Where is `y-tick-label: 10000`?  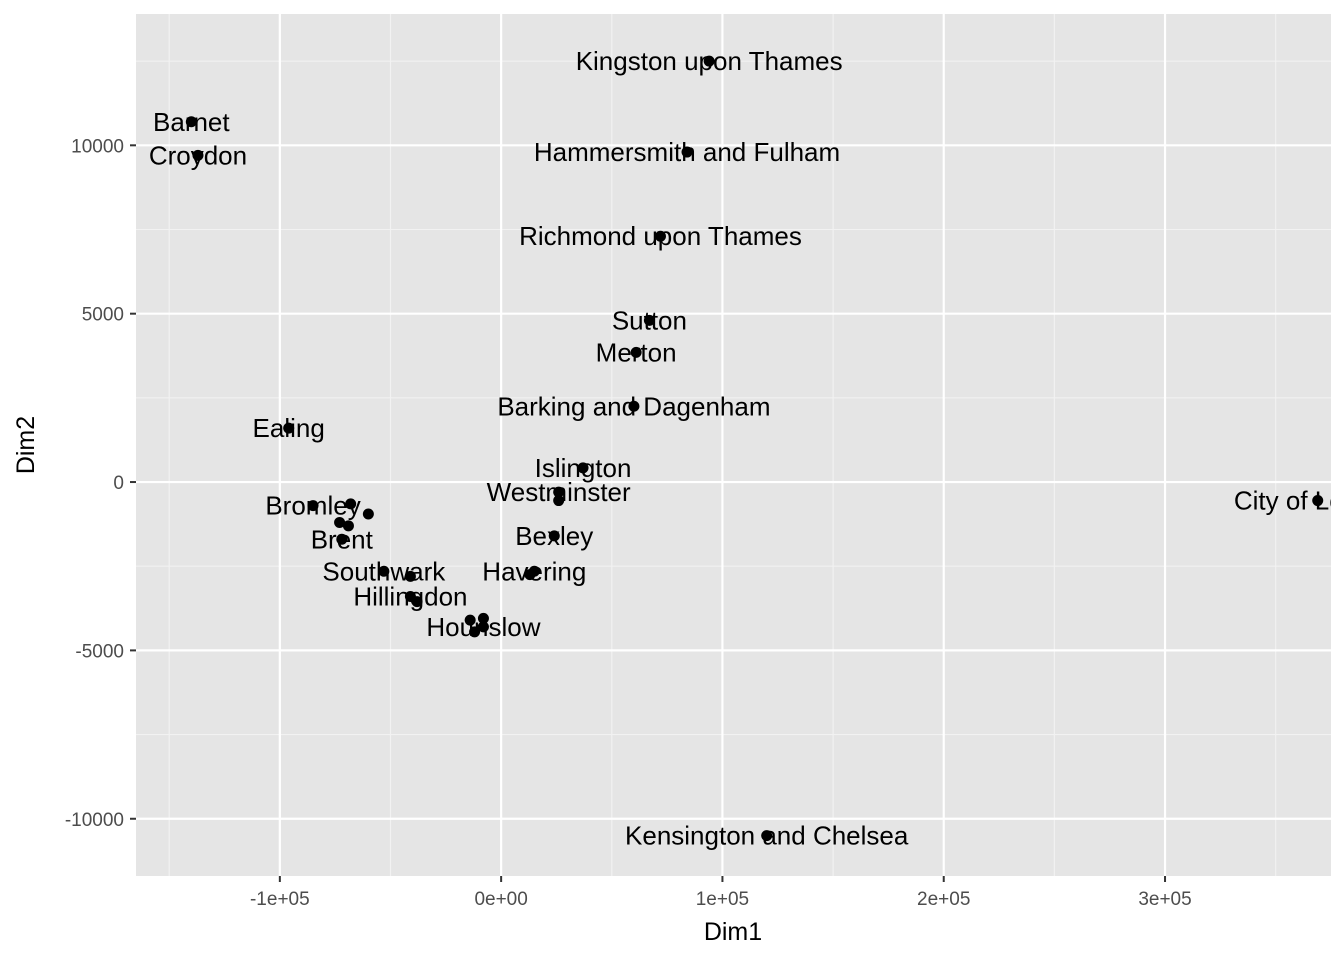 y-tick-label: 10000 is located at coordinates (97, 146).